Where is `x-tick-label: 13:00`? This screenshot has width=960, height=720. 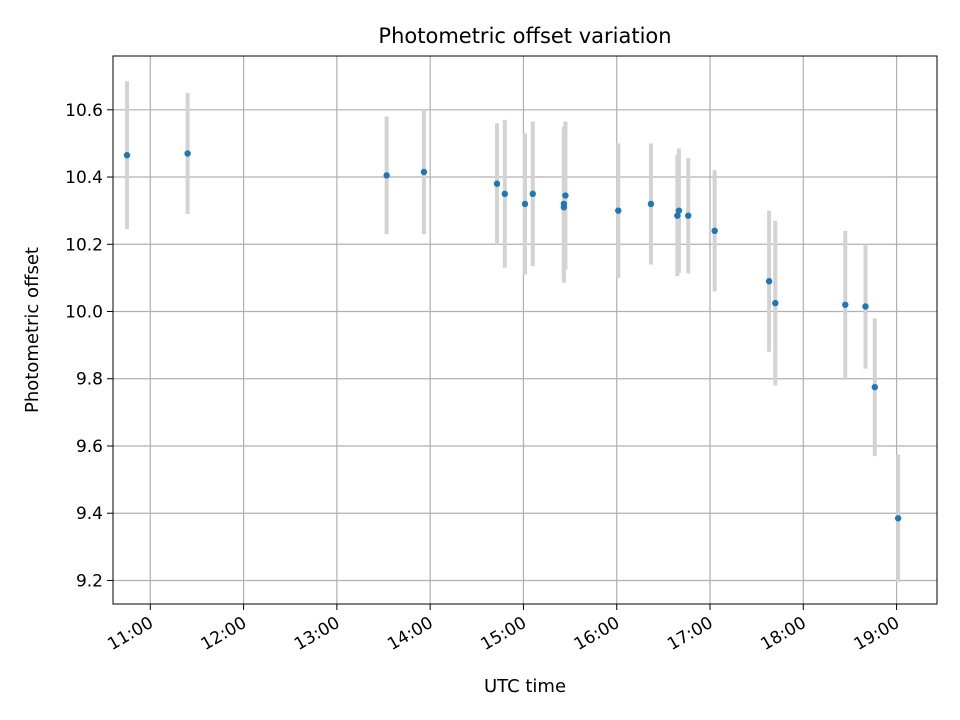
x-tick-label: 13:00 is located at coordinates (317, 634).